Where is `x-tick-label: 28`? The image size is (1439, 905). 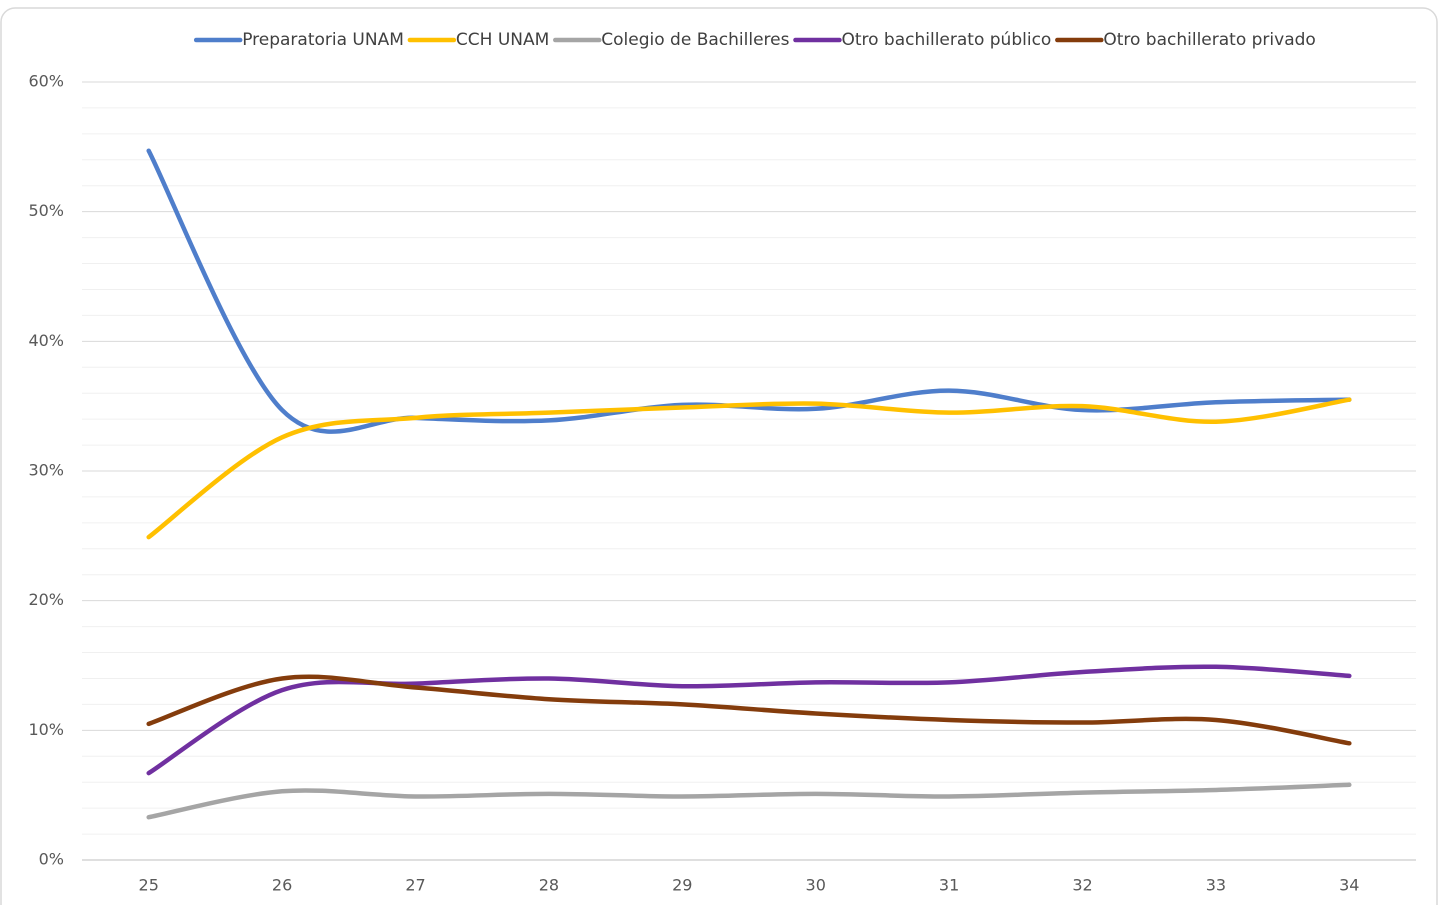 x-tick-label: 28 is located at coordinates (549, 885).